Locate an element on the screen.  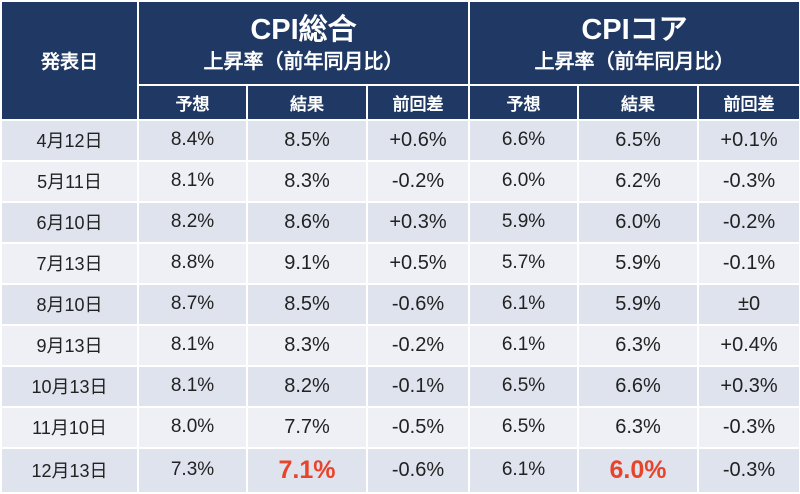
date-cell: 4月12日 is located at coordinates (69, 140).